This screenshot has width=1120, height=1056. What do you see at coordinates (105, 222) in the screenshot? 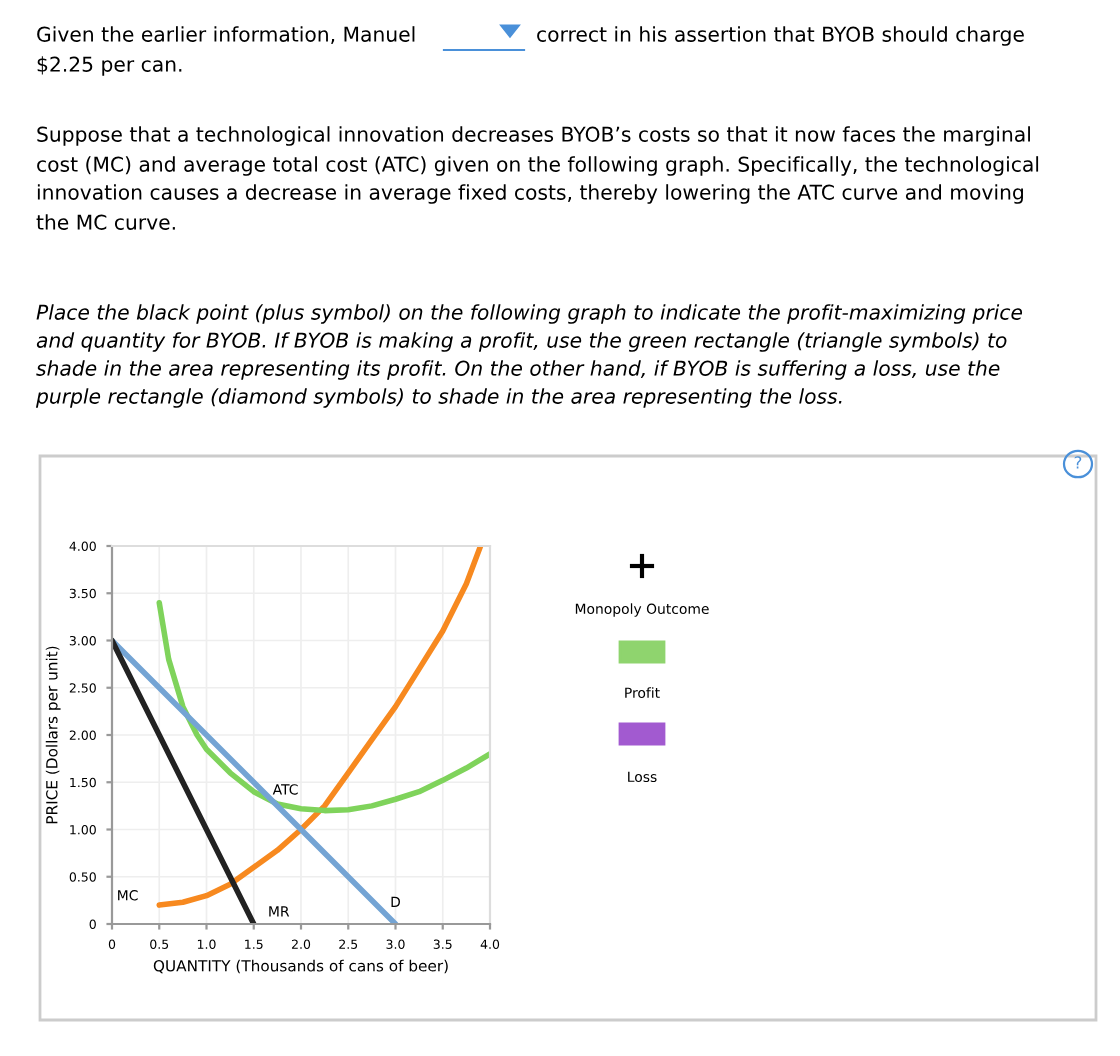
I see `text: the MC curve.` at bounding box center [105, 222].